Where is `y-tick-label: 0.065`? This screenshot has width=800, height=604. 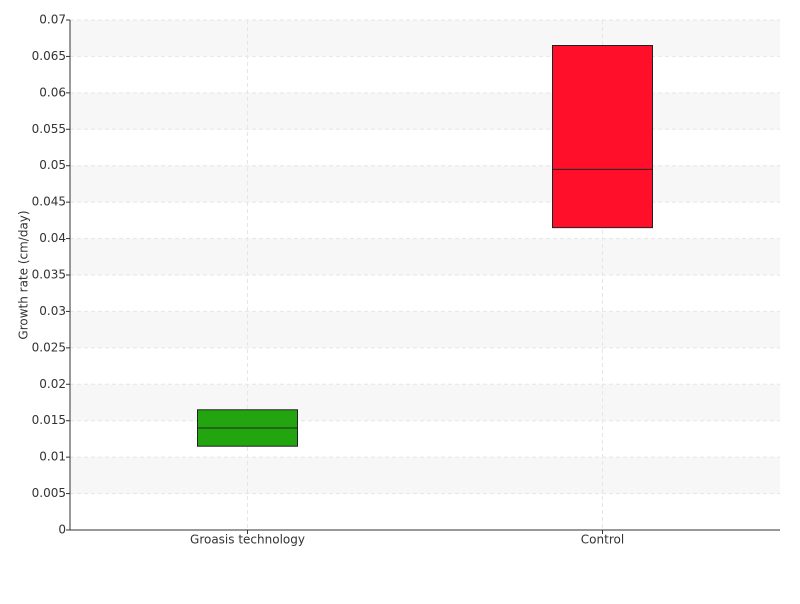
y-tick-label: 0.065 is located at coordinates (49, 56).